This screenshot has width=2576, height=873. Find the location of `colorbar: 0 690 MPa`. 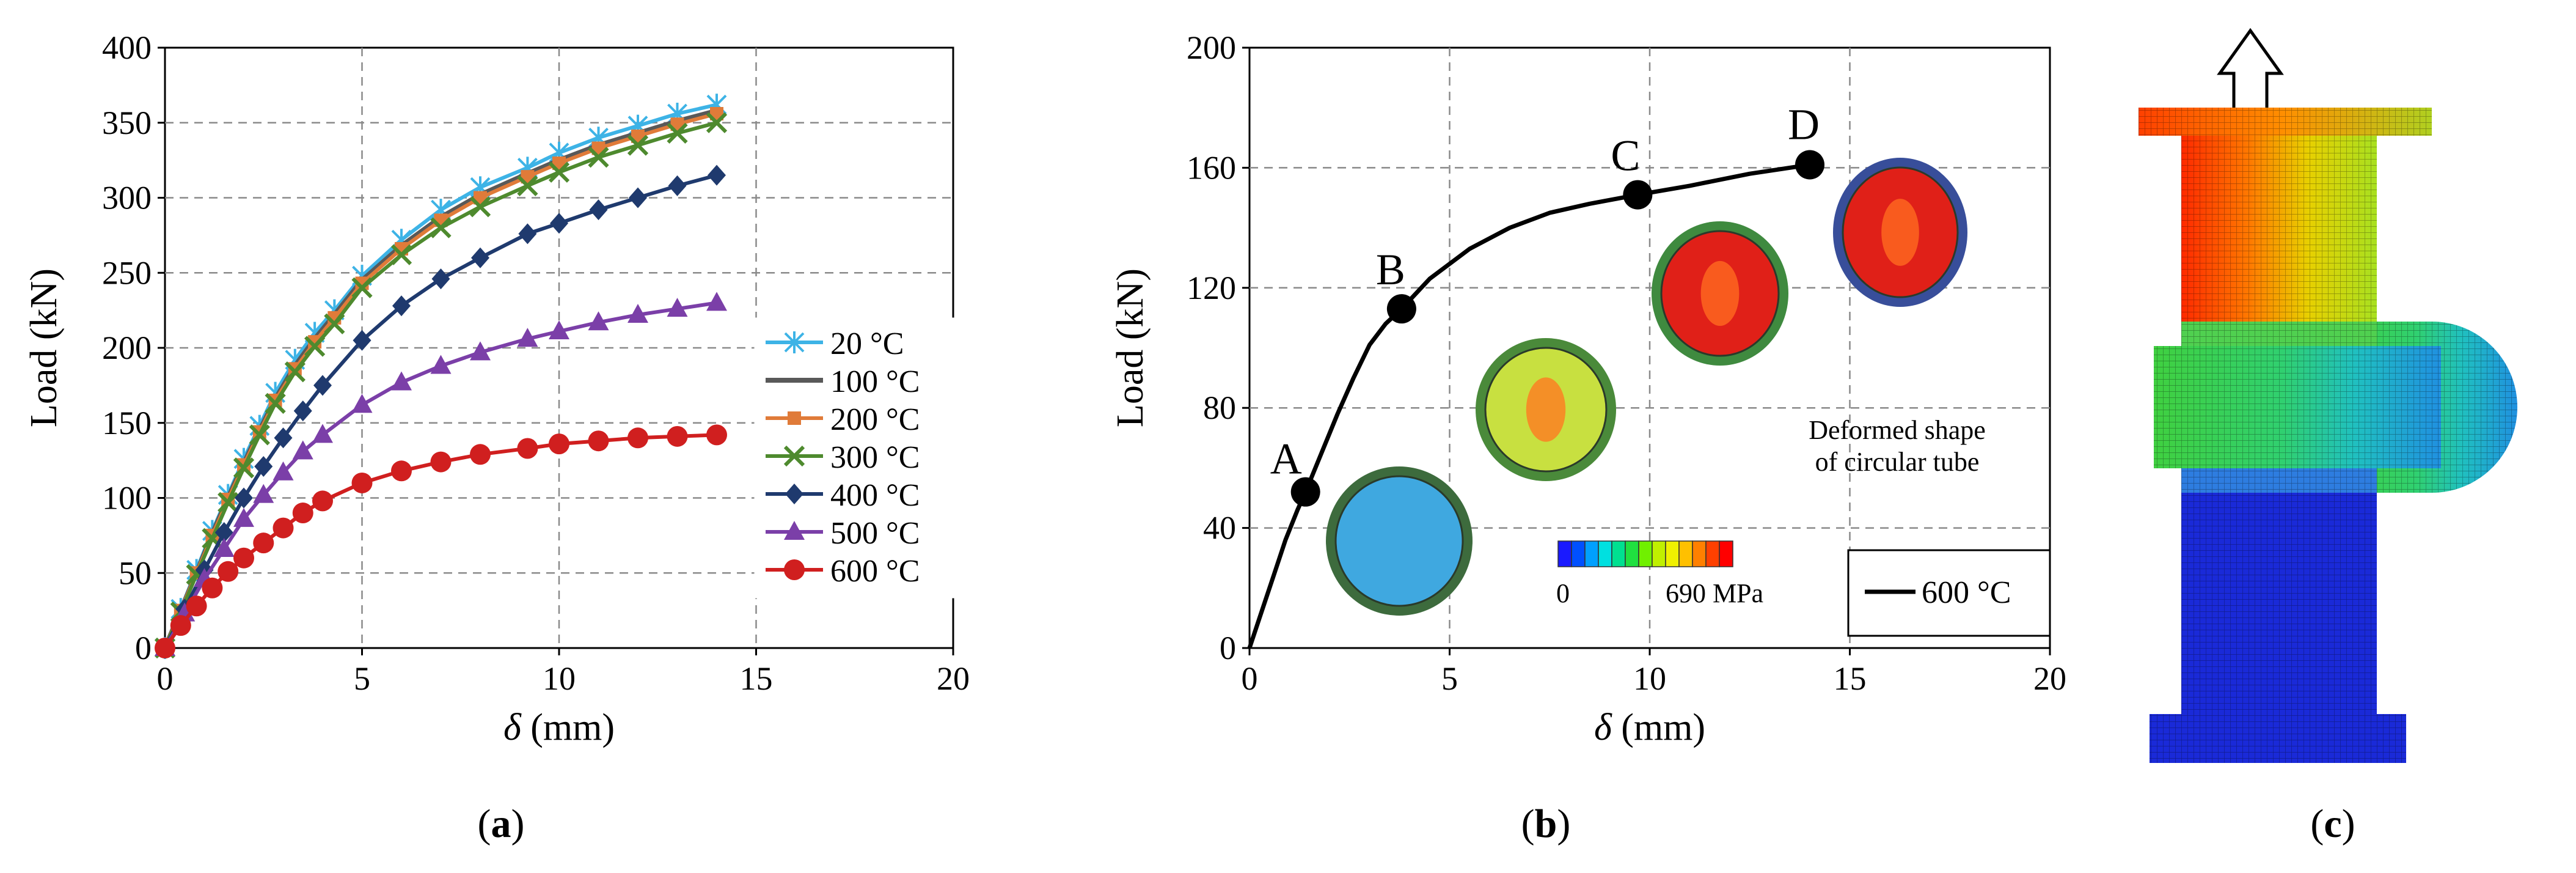

colorbar: 0 690 MPa is located at coordinates (1659, 574).